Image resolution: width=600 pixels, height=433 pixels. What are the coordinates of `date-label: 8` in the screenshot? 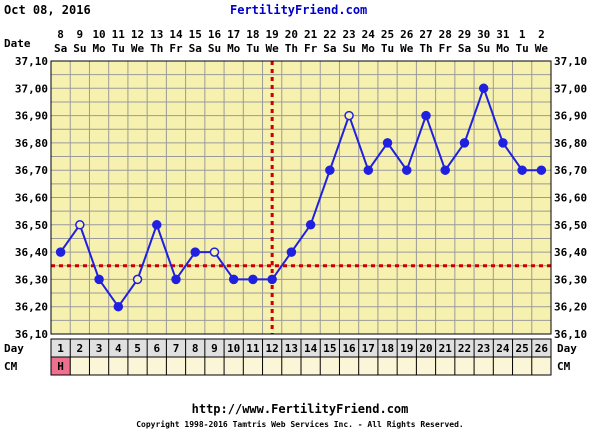 It's located at (60, 34).